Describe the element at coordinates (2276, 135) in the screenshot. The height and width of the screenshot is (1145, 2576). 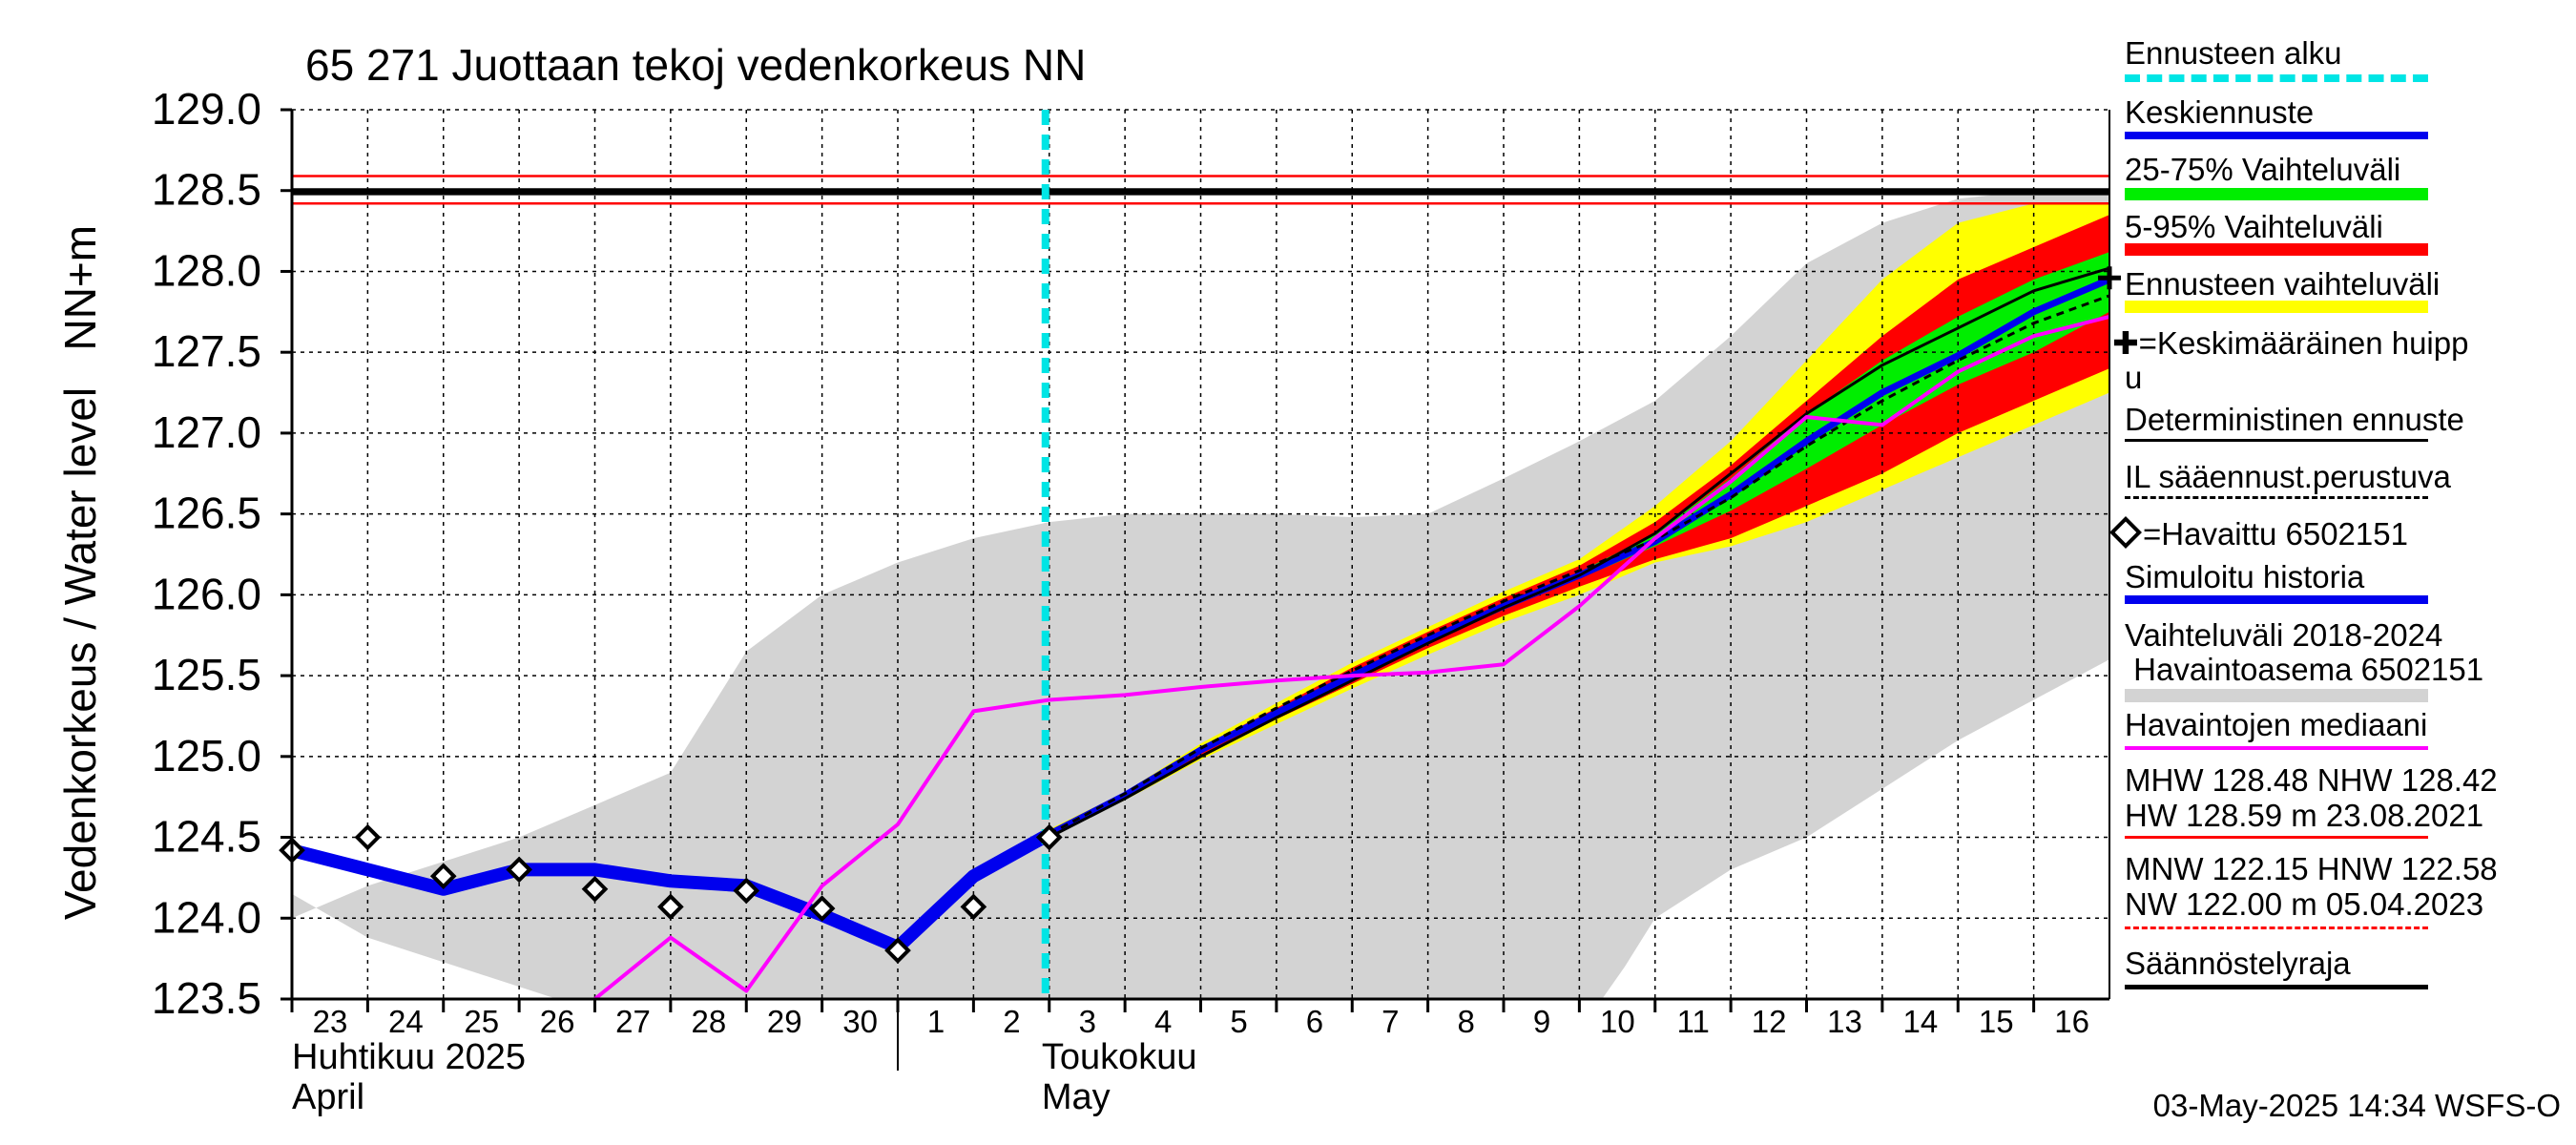
I see `legend-mean-forecast-swatch` at that location.